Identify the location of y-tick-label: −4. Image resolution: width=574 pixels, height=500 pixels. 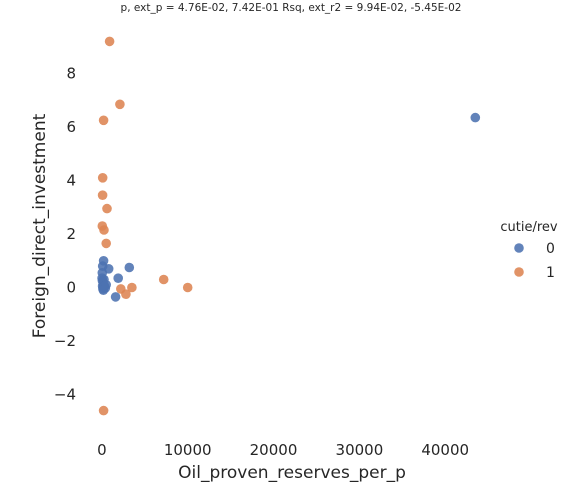
(65, 395).